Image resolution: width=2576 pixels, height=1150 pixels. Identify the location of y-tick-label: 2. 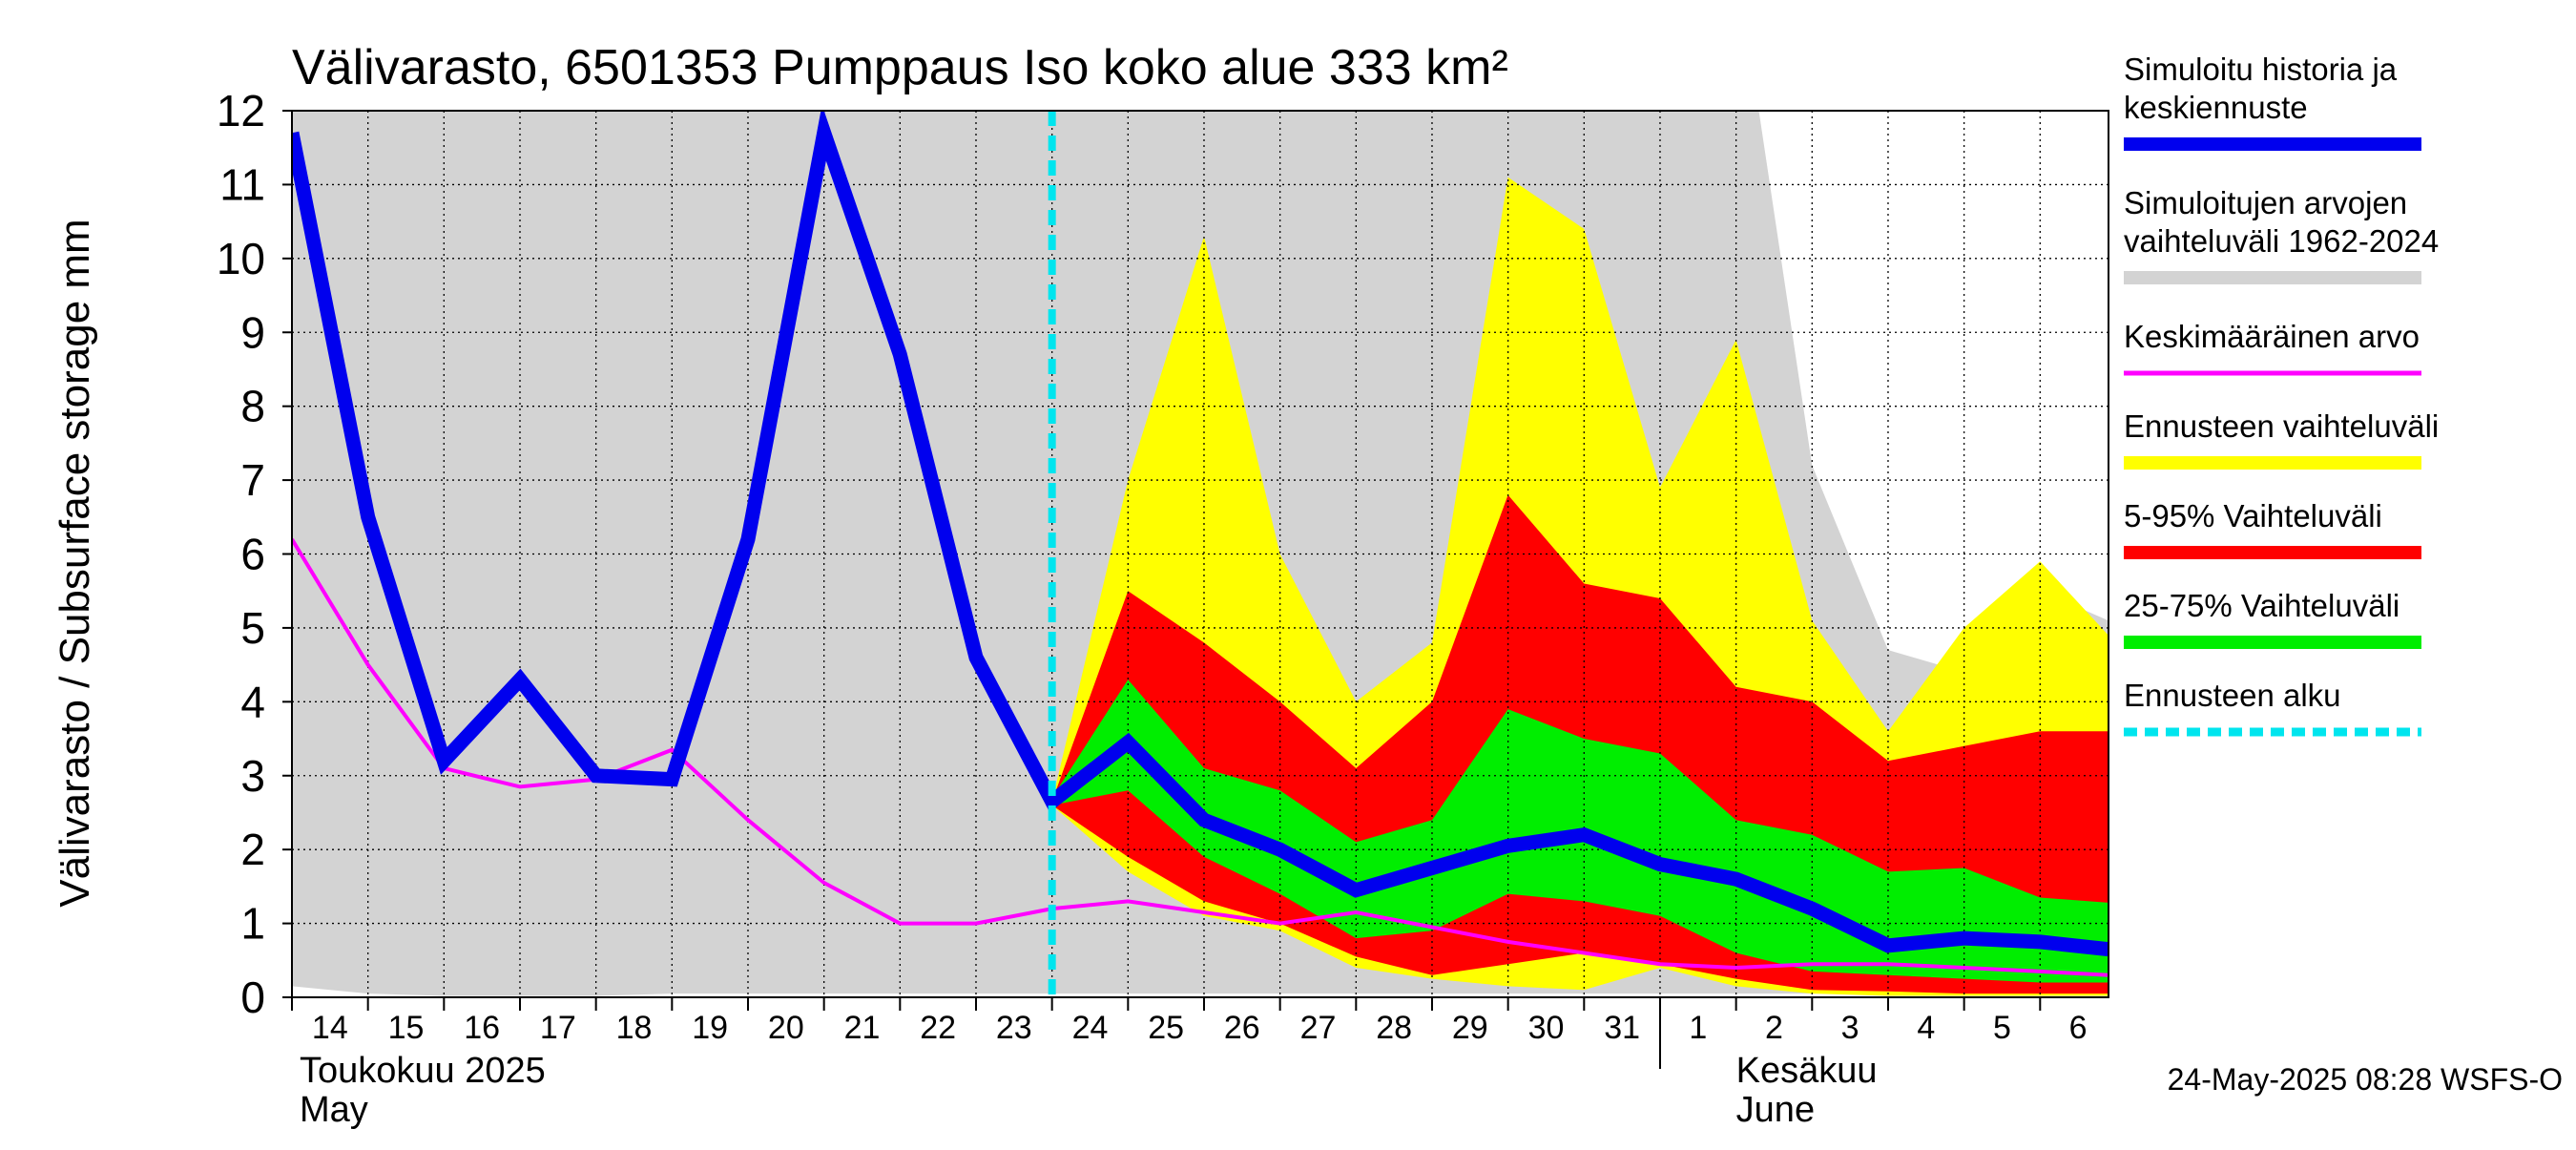
(252, 849).